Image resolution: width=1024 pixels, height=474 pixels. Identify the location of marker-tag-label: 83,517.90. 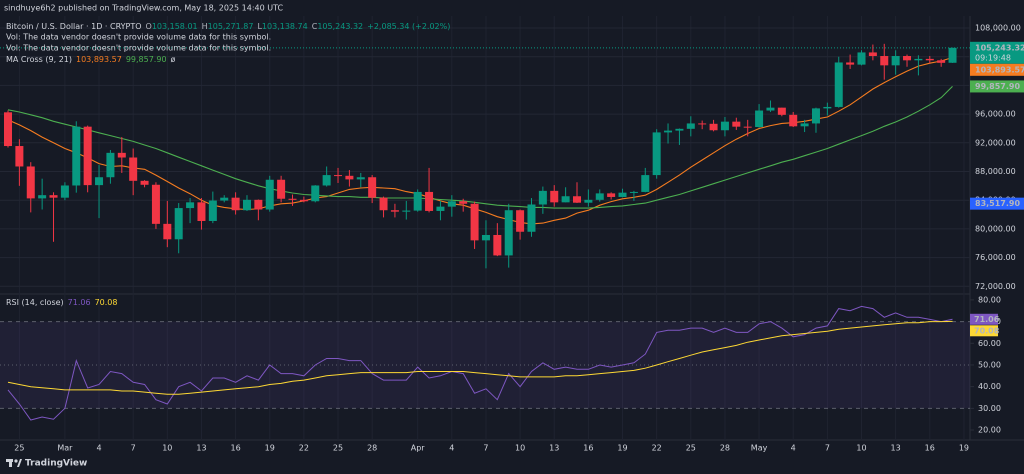
(997, 203).